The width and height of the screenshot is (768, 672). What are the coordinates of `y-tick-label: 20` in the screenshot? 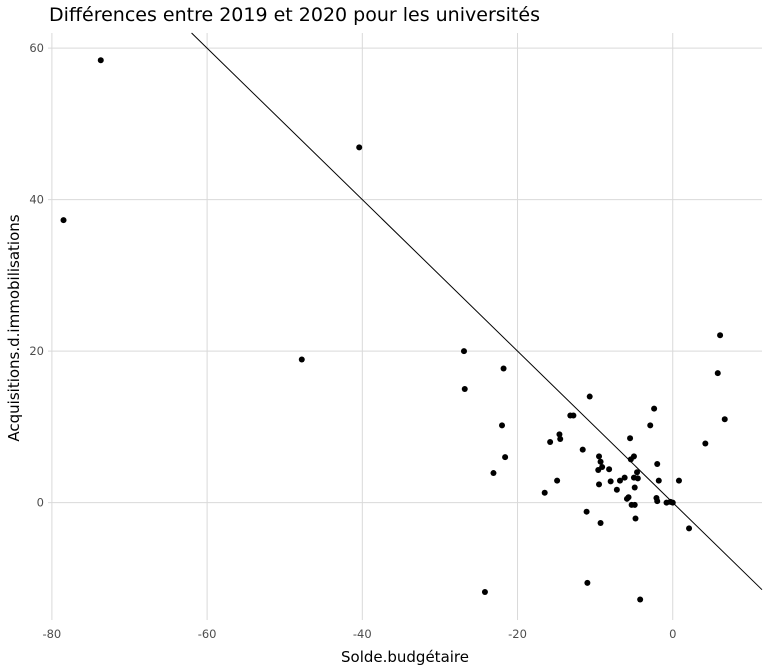 It's located at (36, 351).